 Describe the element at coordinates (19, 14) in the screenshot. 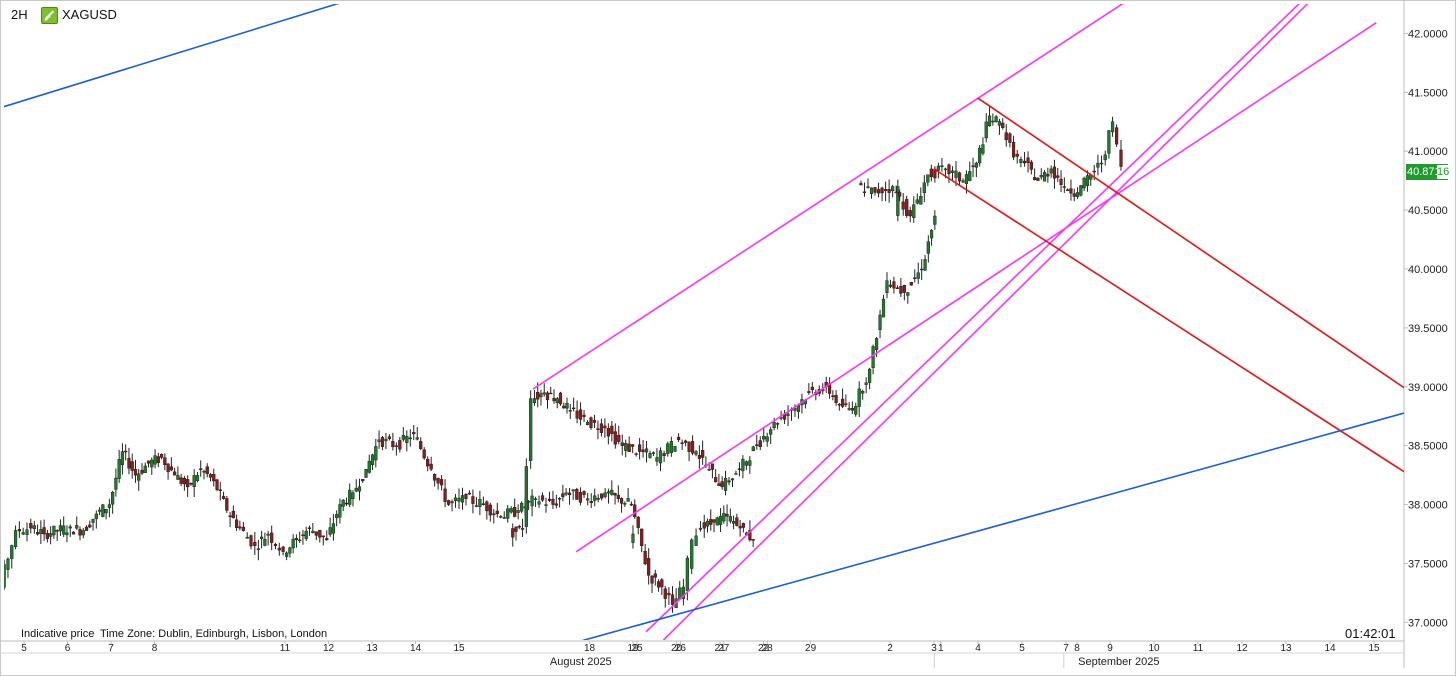

I see `timeframe-label: 2H` at that location.